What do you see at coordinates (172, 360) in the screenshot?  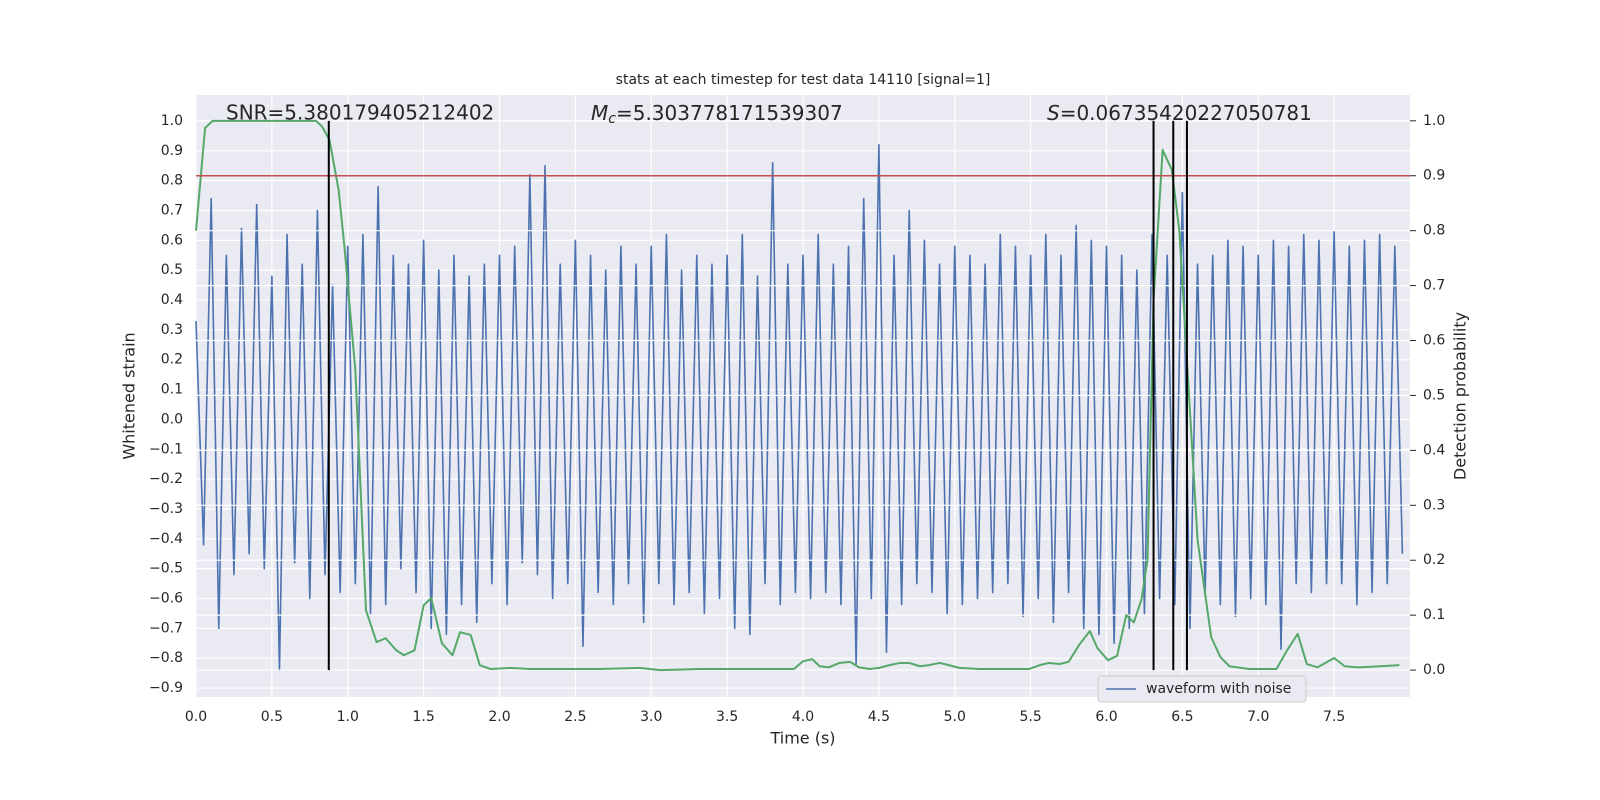 I see `y-tick-label: 0.2` at bounding box center [172, 360].